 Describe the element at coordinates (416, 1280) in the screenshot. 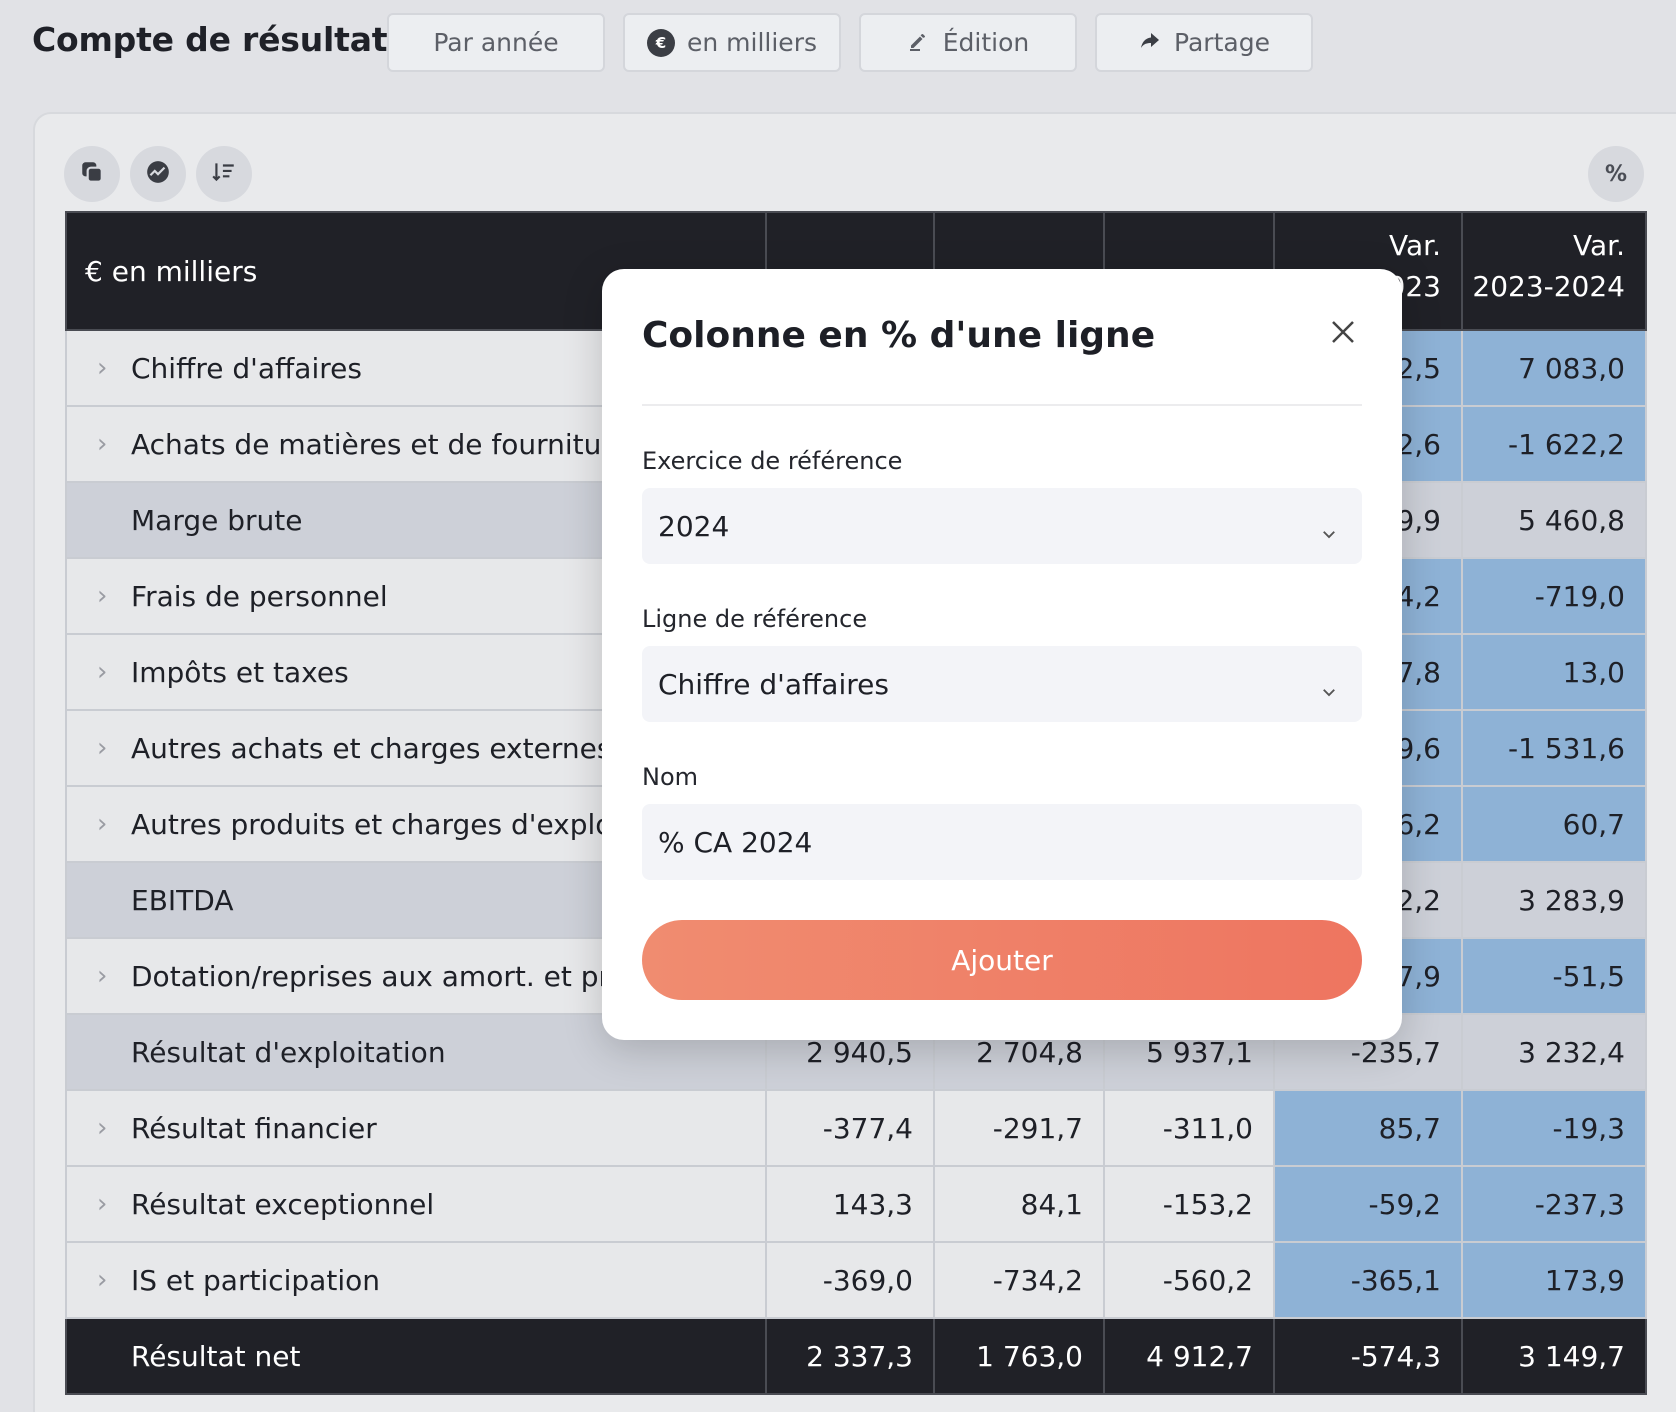

I see `row-label: › IS et participation` at that location.